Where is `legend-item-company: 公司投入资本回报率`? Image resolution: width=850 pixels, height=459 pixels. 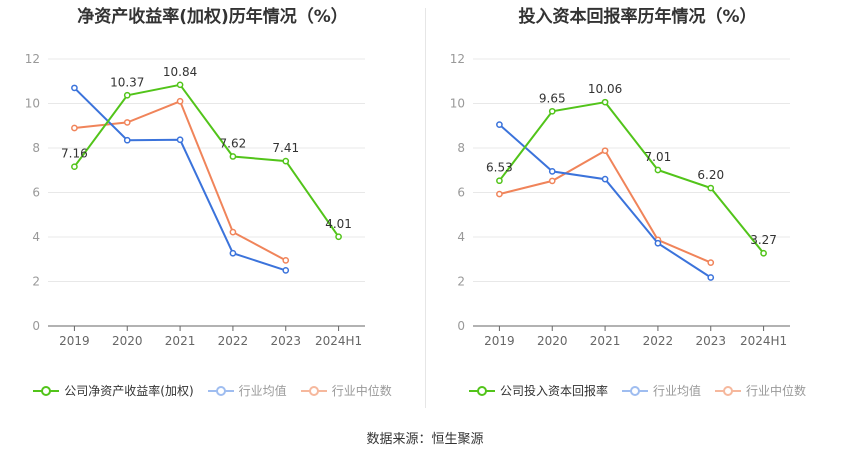
legend-item-company: 公司投入资本回报率 is located at coordinates (538, 390).